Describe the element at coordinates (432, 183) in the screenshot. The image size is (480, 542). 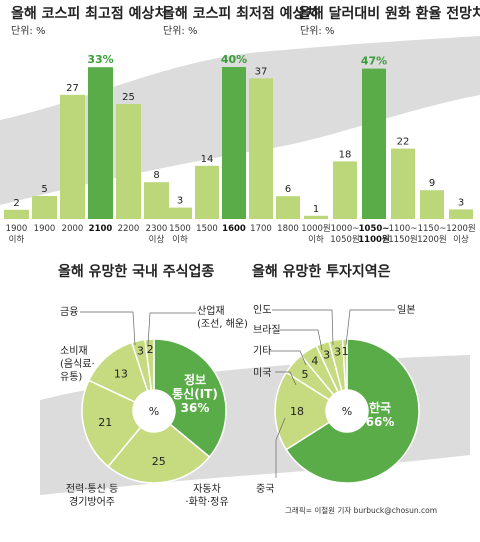
I see `bar-value-label: 9` at that location.